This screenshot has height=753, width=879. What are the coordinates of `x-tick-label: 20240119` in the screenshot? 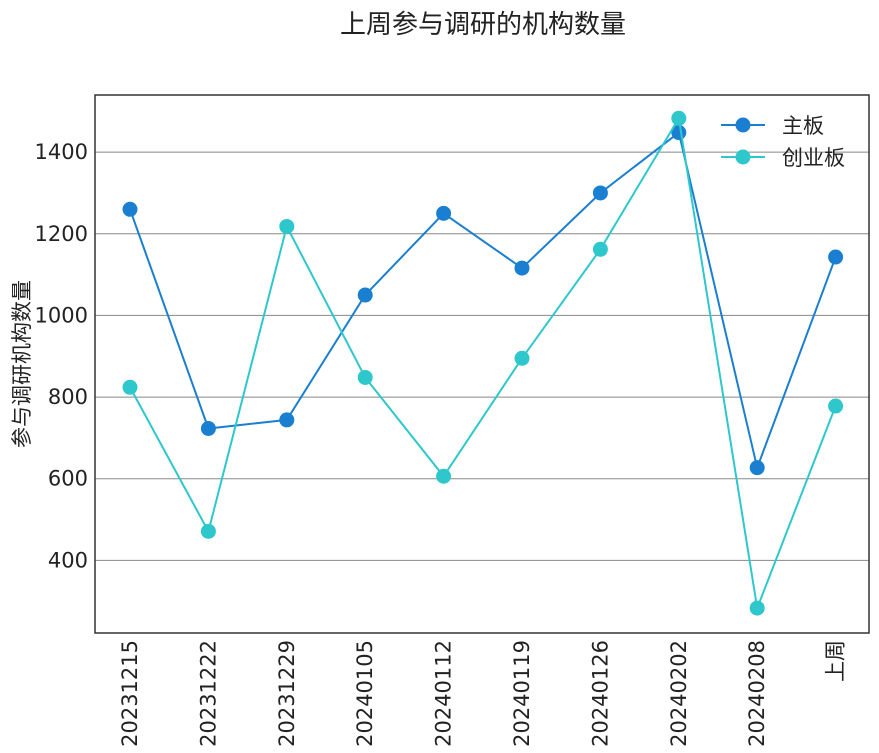 It's located at (522, 693).